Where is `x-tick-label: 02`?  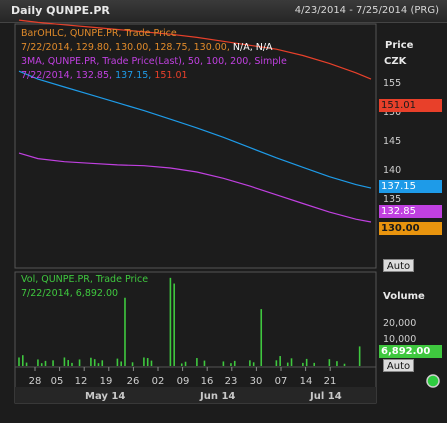 x-tick-label: 02 is located at coordinates (158, 381).